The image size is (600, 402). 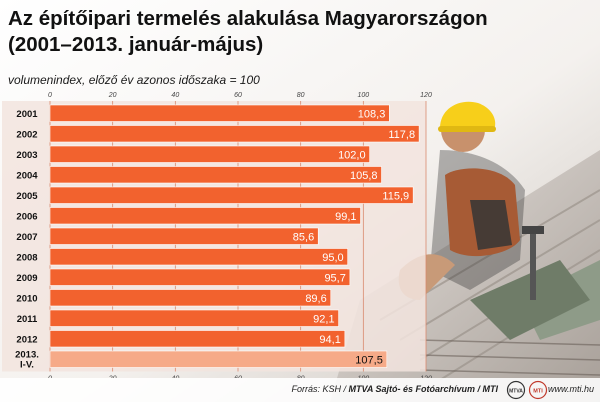 What do you see at coordinates (27, 196) in the screenshot?
I see `category-label-4: 2005` at bounding box center [27, 196].